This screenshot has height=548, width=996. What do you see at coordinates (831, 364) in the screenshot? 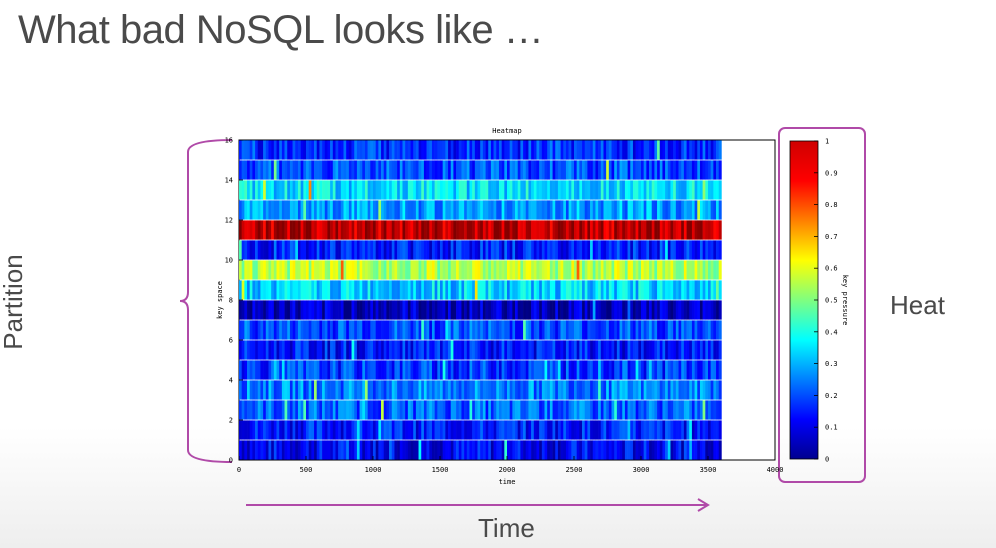
I see `colorbar-tick-label: 0.3` at bounding box center [831, 364].